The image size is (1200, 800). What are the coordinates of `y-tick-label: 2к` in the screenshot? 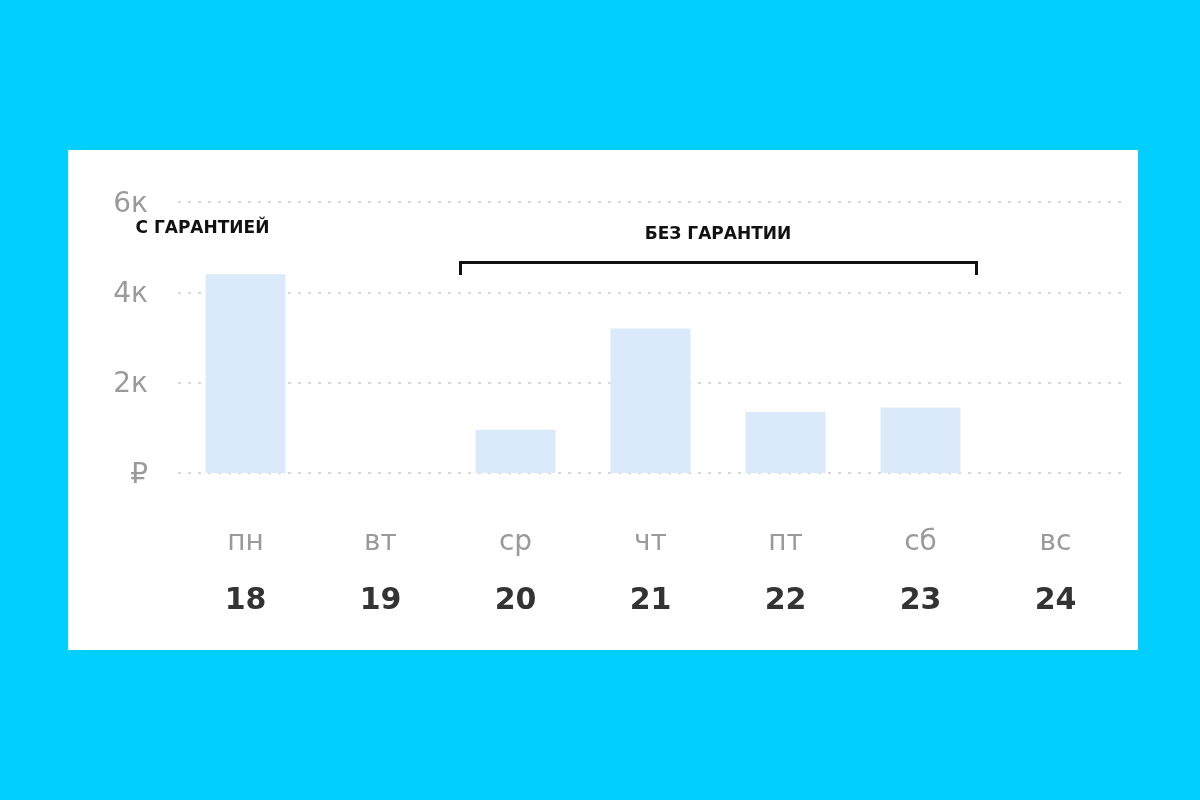 It's located at (130, 383).